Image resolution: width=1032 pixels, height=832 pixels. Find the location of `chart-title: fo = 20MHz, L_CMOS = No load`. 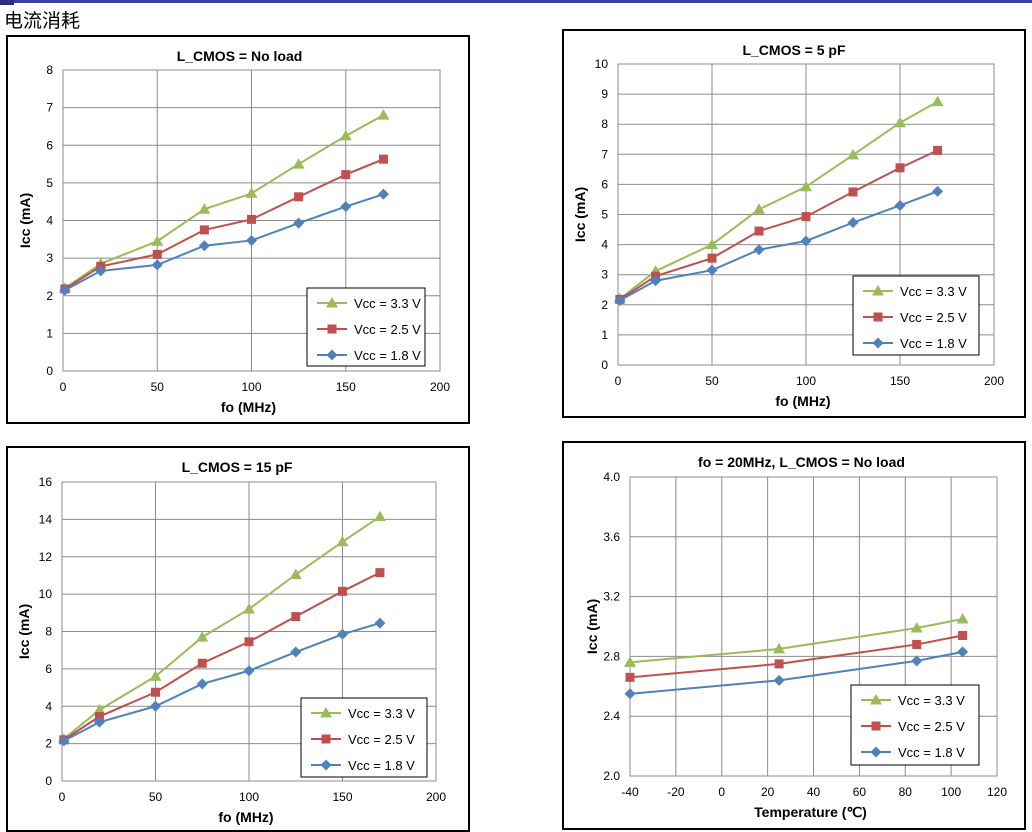

chart-title: fo = 20MHz, L_CMOS = No load is located at coordinates (801, 462).